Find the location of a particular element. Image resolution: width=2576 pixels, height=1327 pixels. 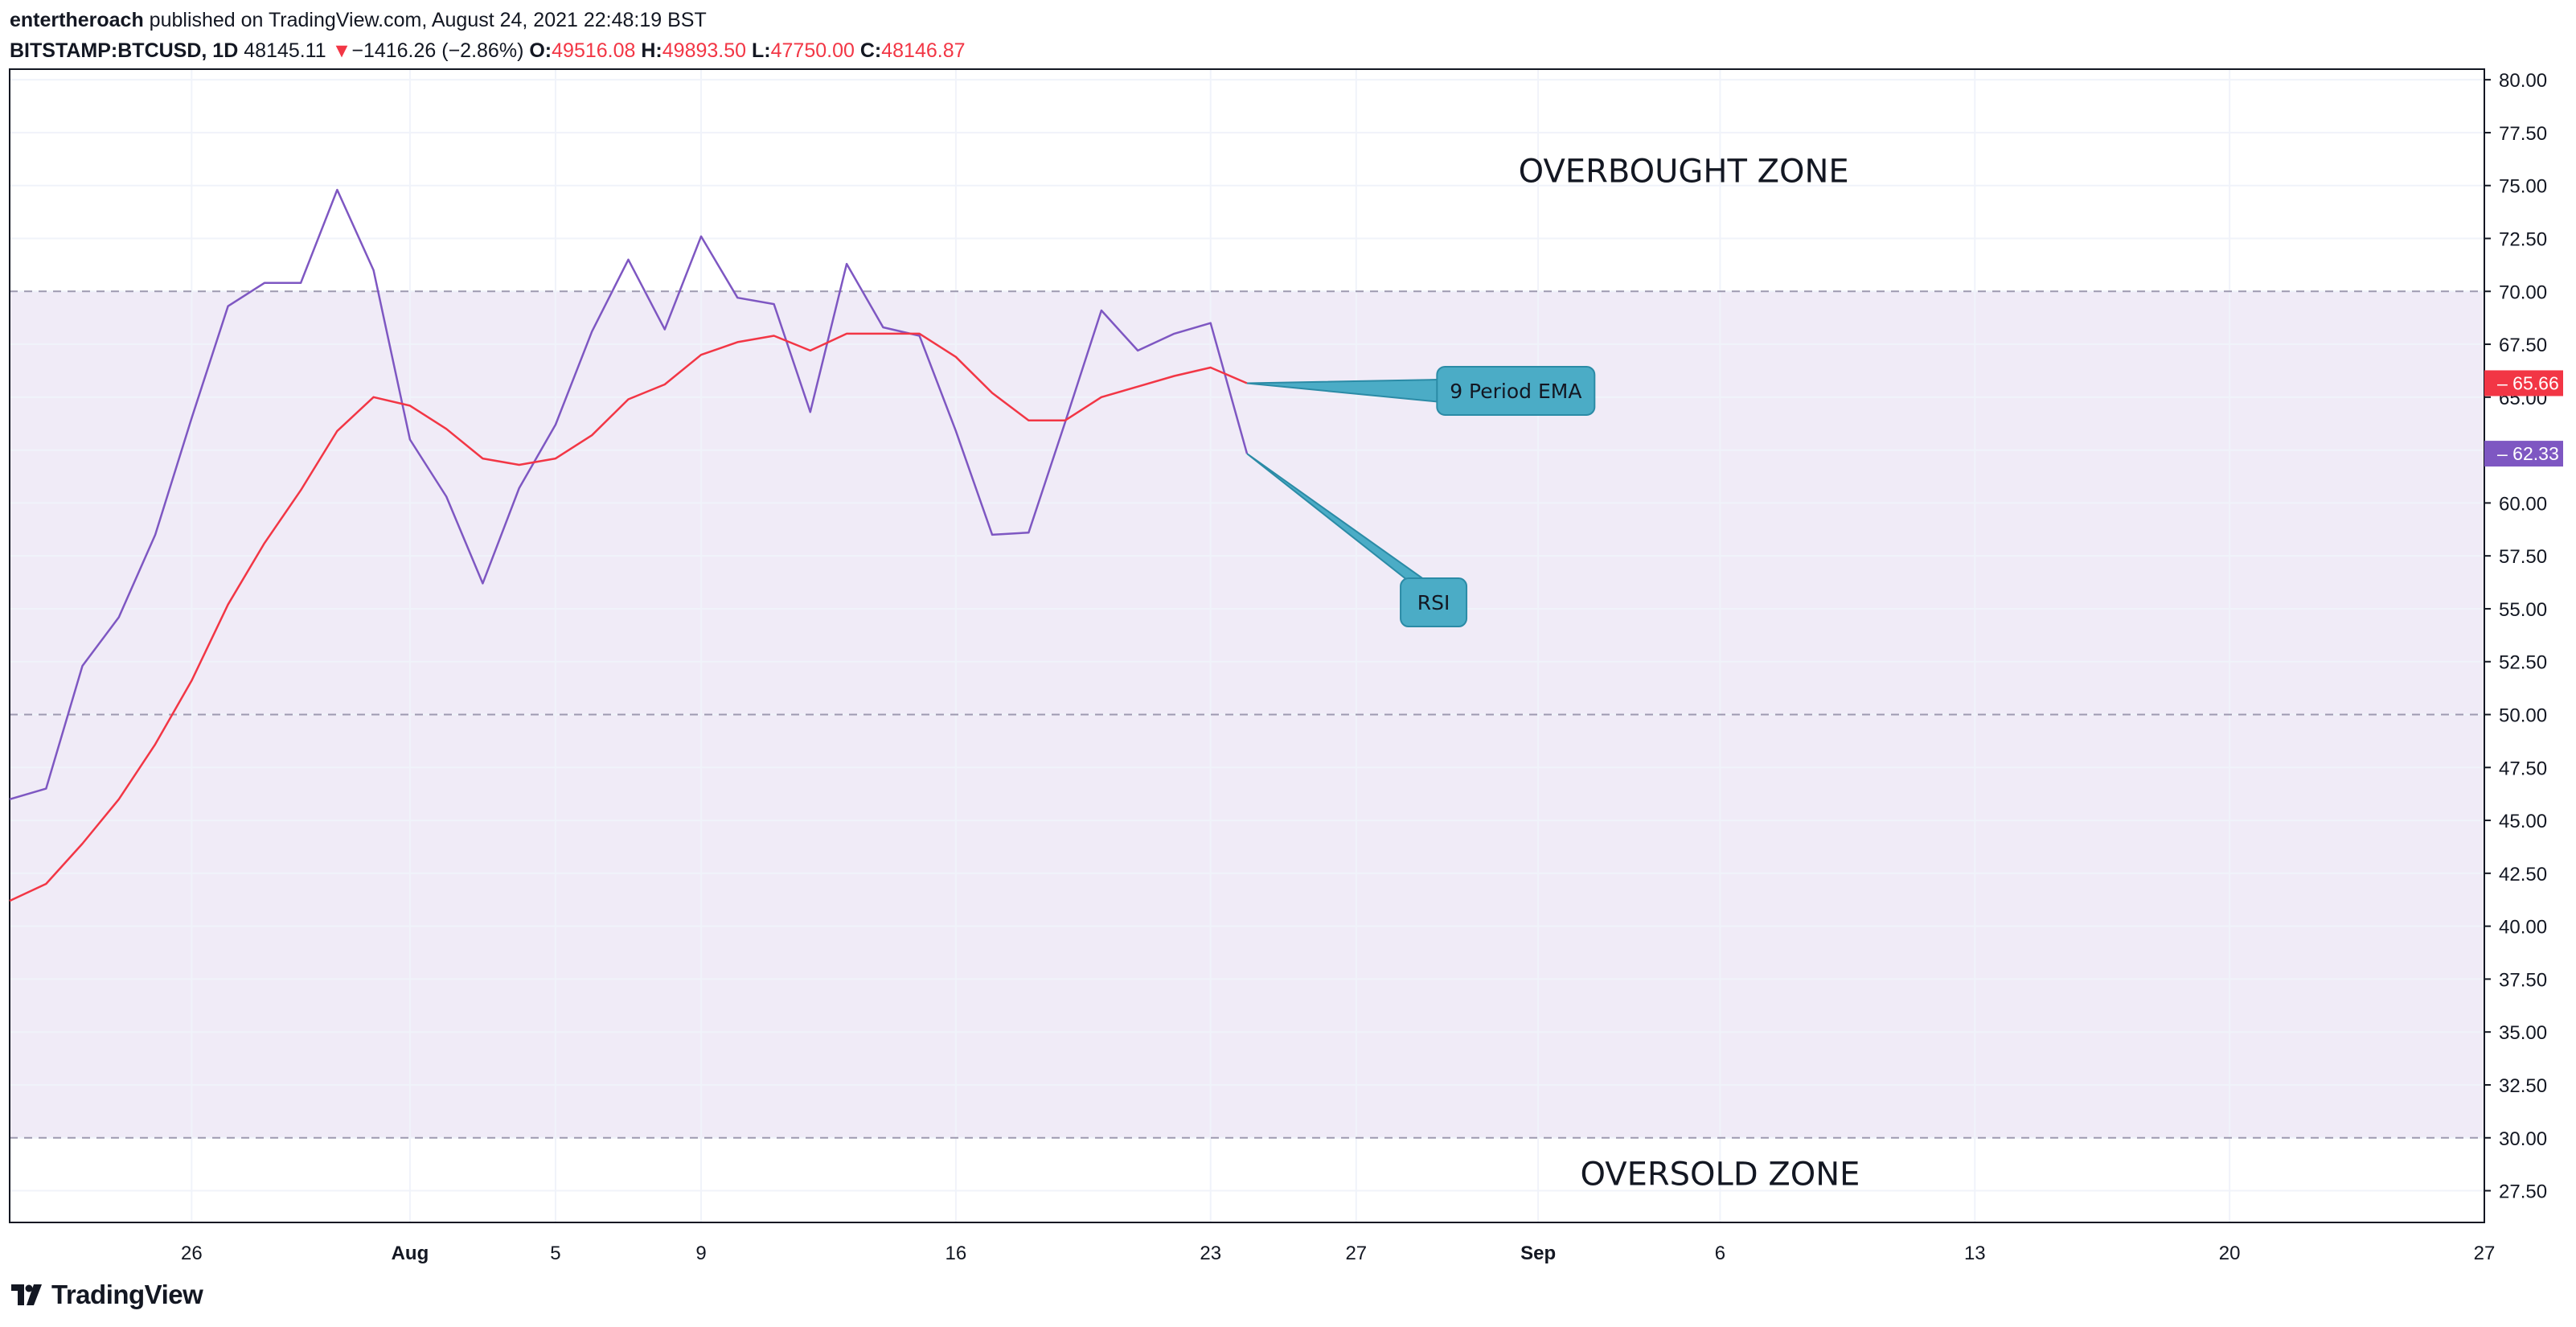

y-tick-label: 35.00 is located at coordinates (2523, 1033).